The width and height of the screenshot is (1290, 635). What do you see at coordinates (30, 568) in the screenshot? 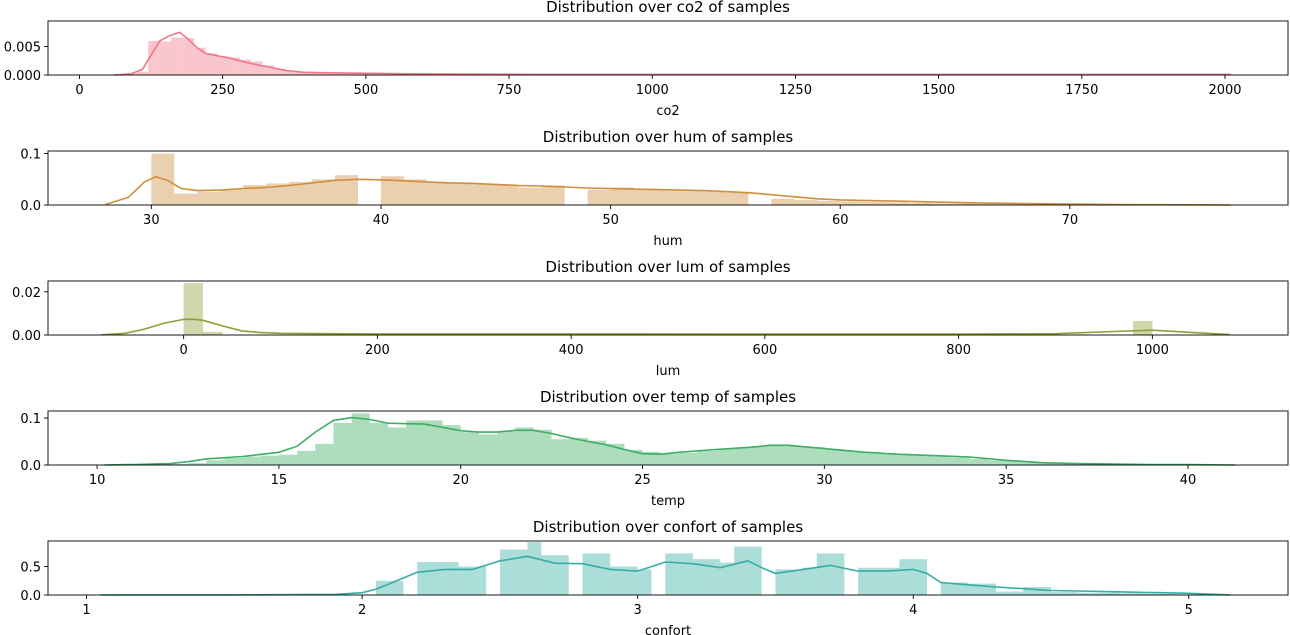
I see `y-tick-label: 0.5` at bounding box center [30, 568].